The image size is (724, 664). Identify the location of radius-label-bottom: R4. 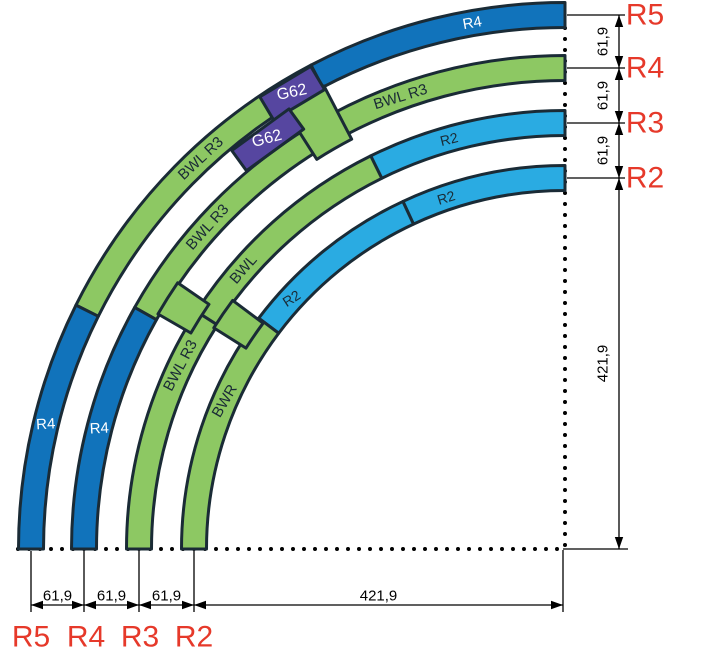
(86, 637).